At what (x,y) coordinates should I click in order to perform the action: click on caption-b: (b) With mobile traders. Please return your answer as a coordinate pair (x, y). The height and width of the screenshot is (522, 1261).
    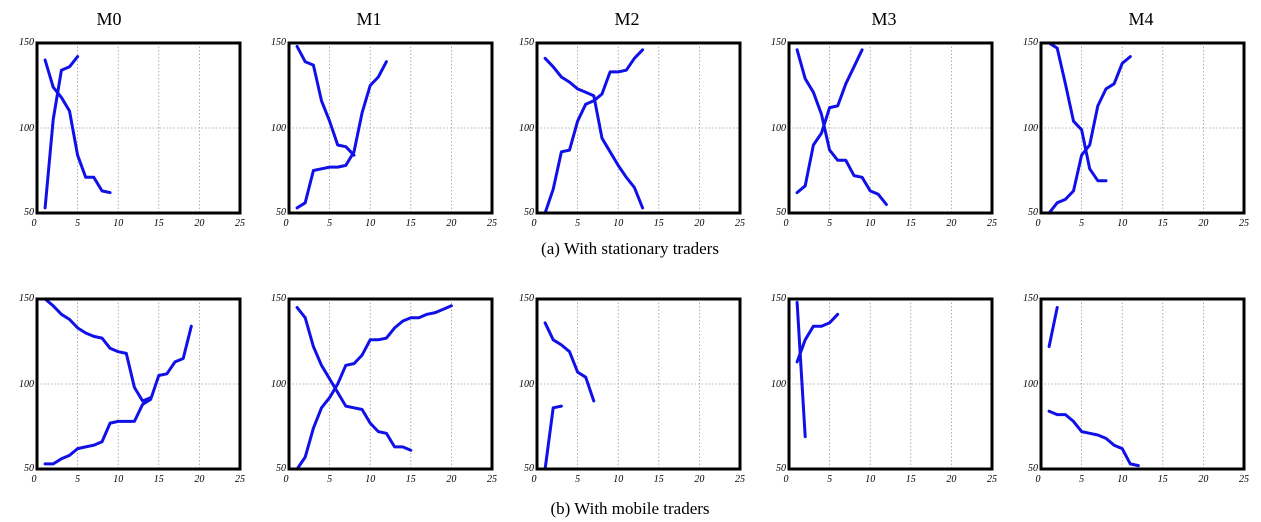
    Looking at the image, I should click on (629, 508).